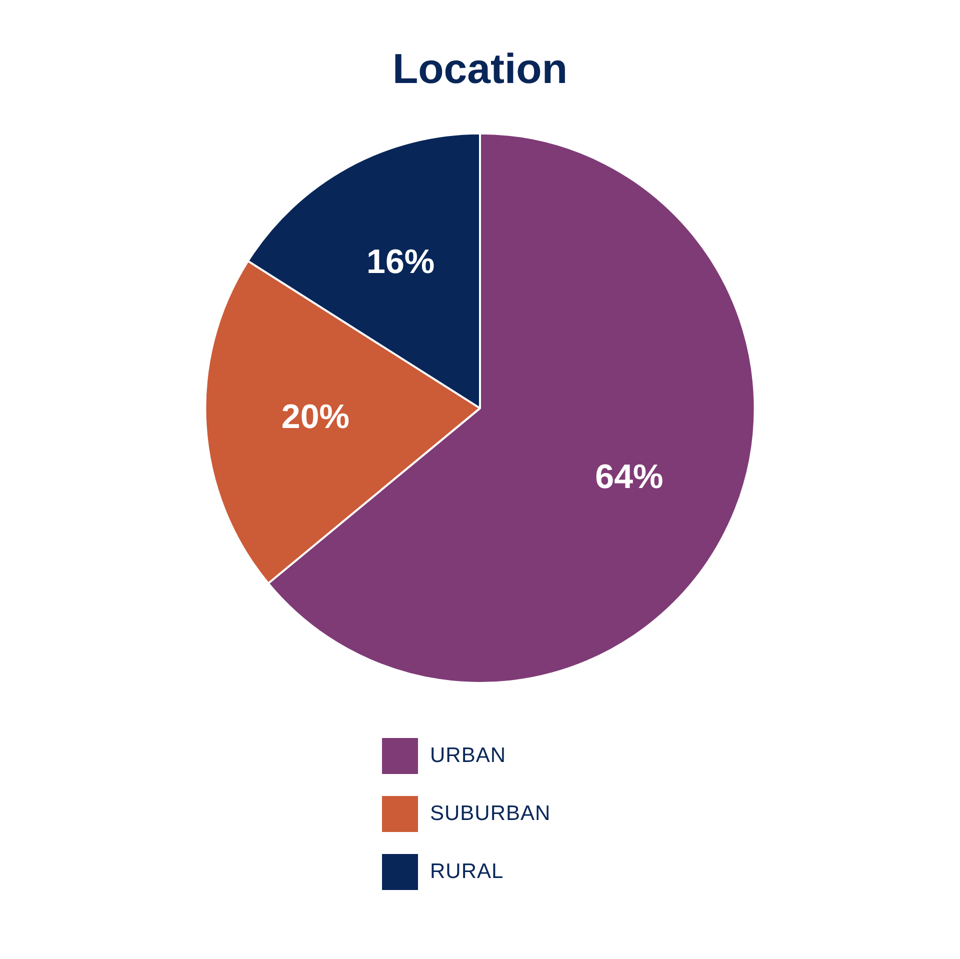 This screenshot has height=959, width=960. Describe the element at coordinates (480, 68) in the screenshot. I see `chart-title: Location` at that location.